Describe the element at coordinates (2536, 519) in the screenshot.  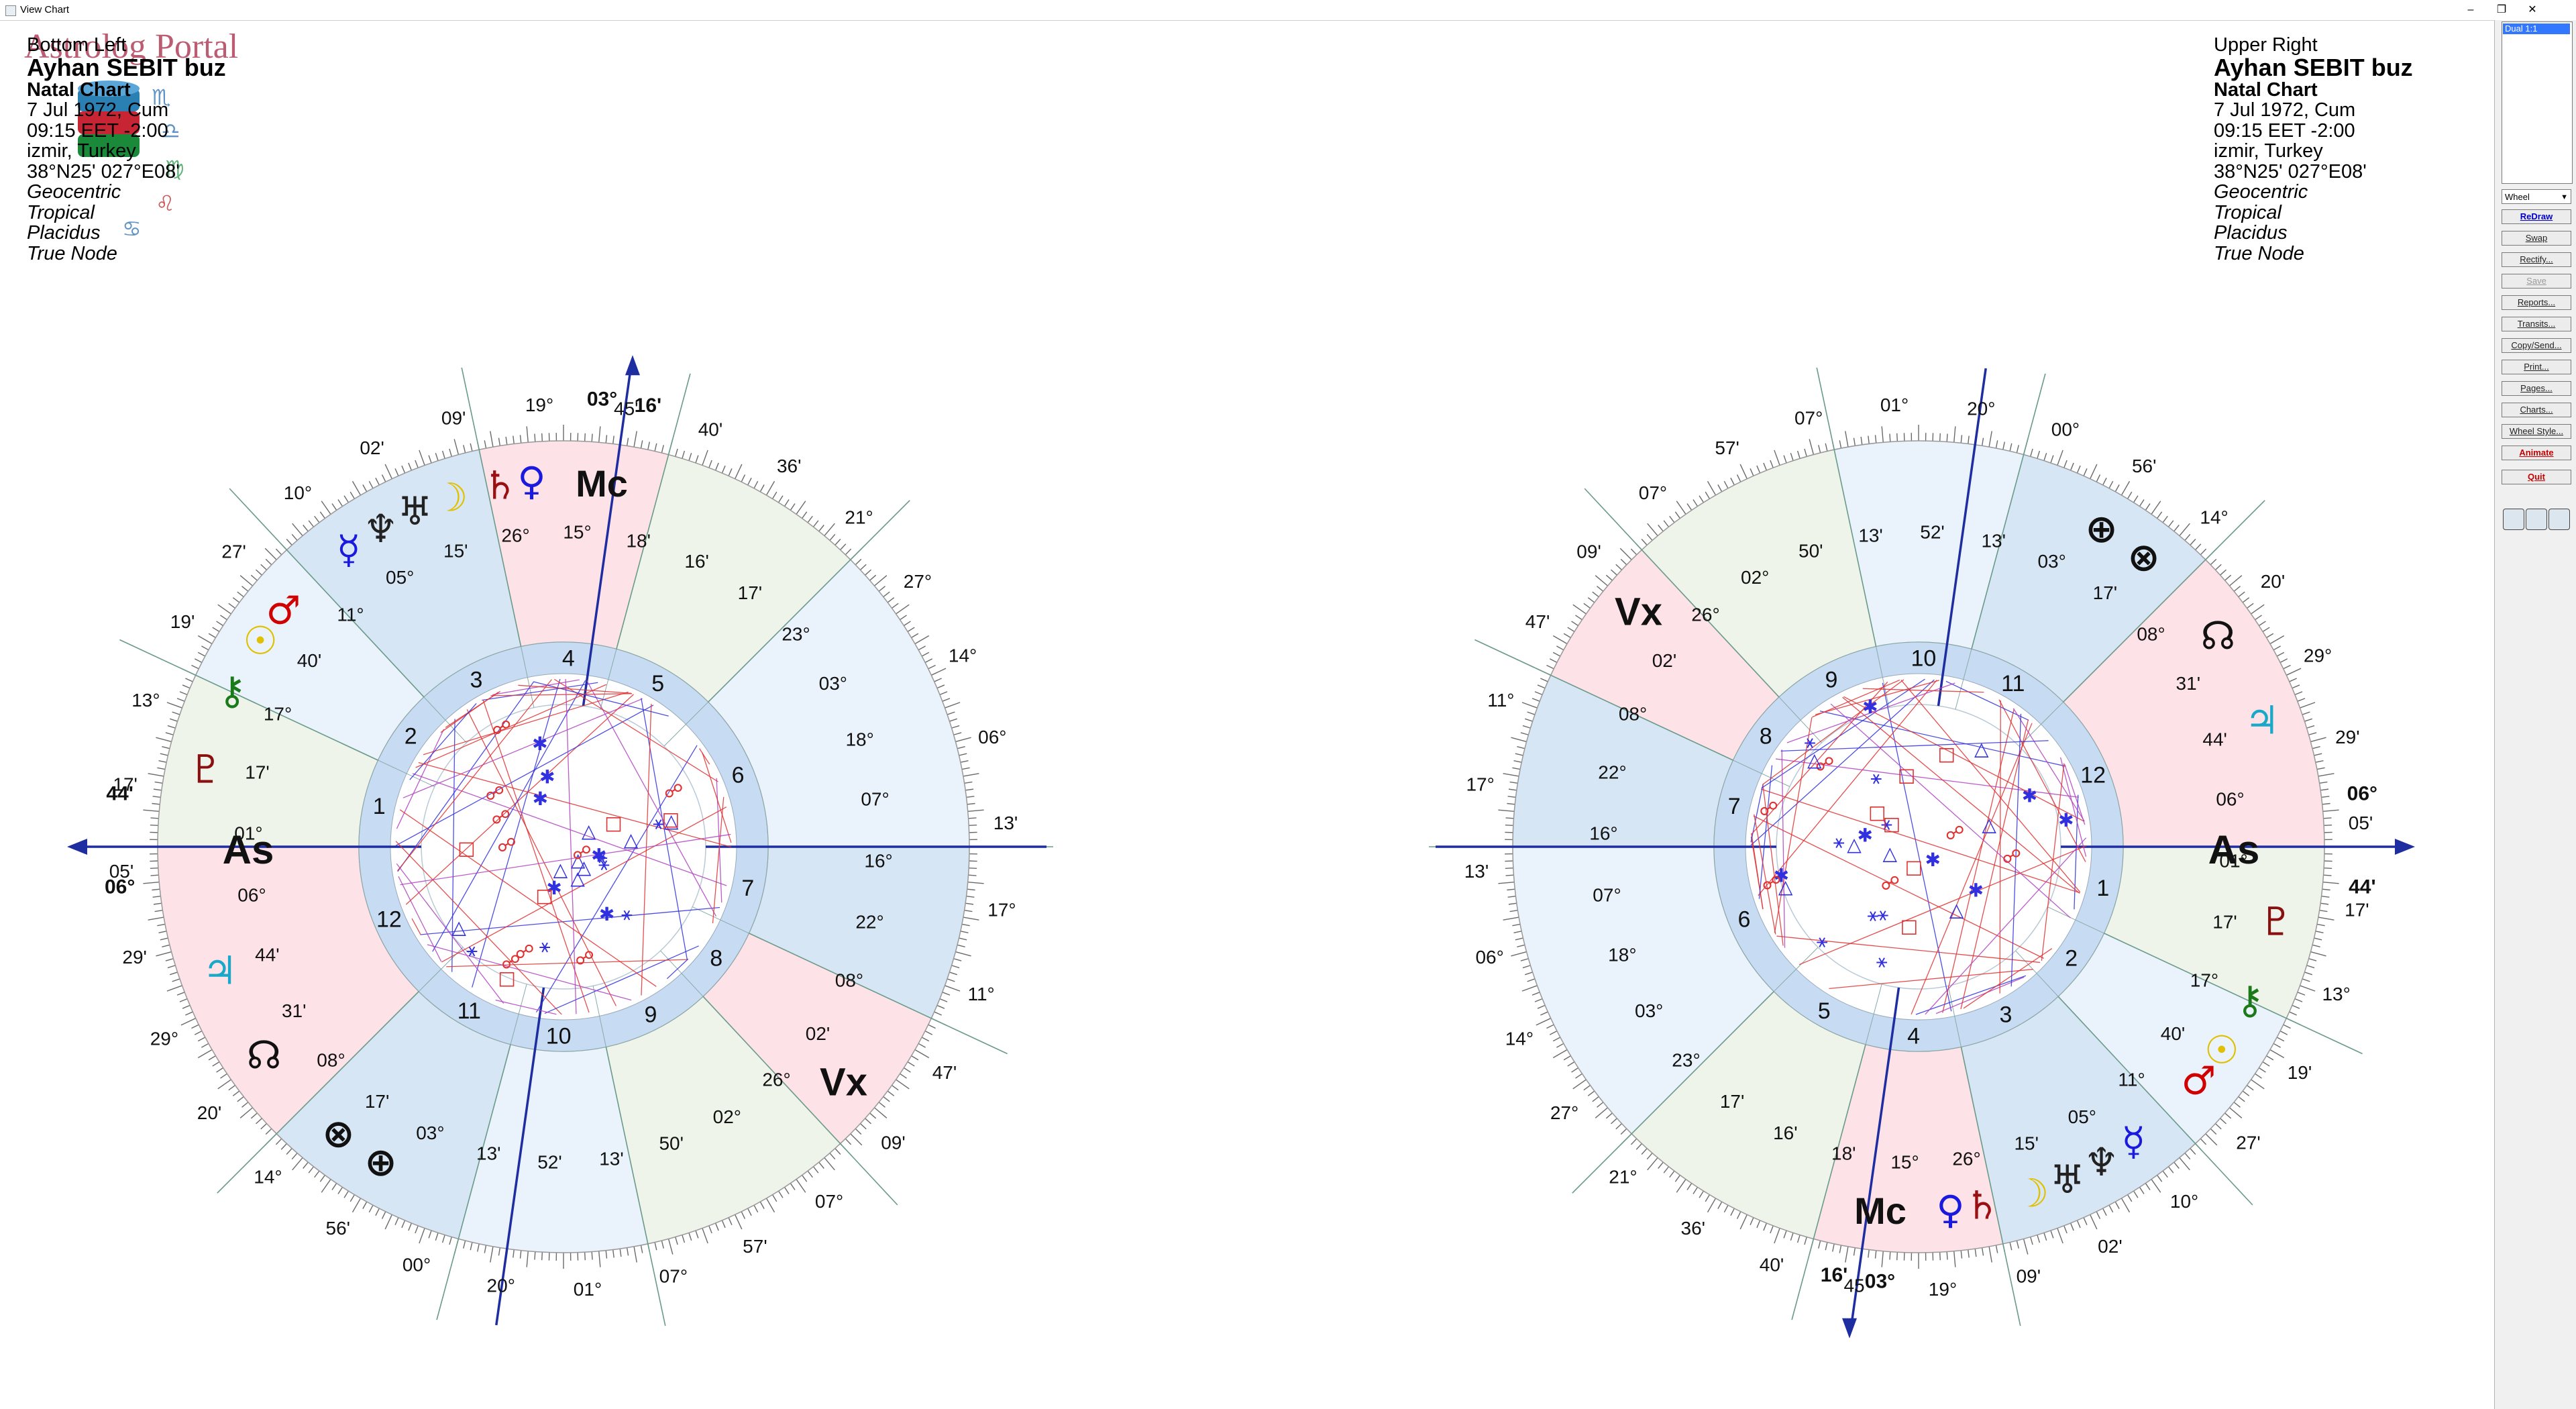
I see `printer-icon` at that location.